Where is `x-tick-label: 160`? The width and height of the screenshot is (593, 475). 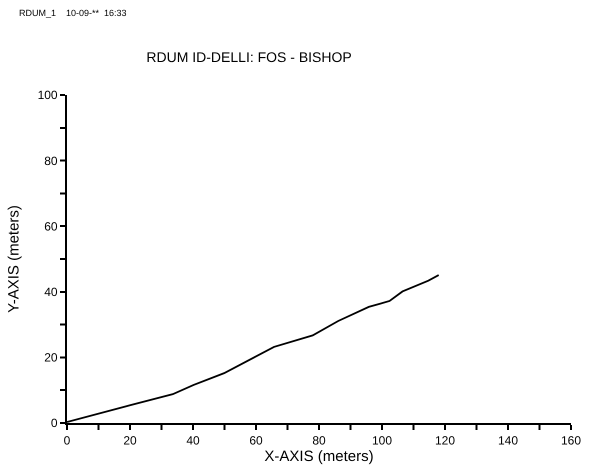
x-tick-label: 160 is located at coordinates (571, 440).